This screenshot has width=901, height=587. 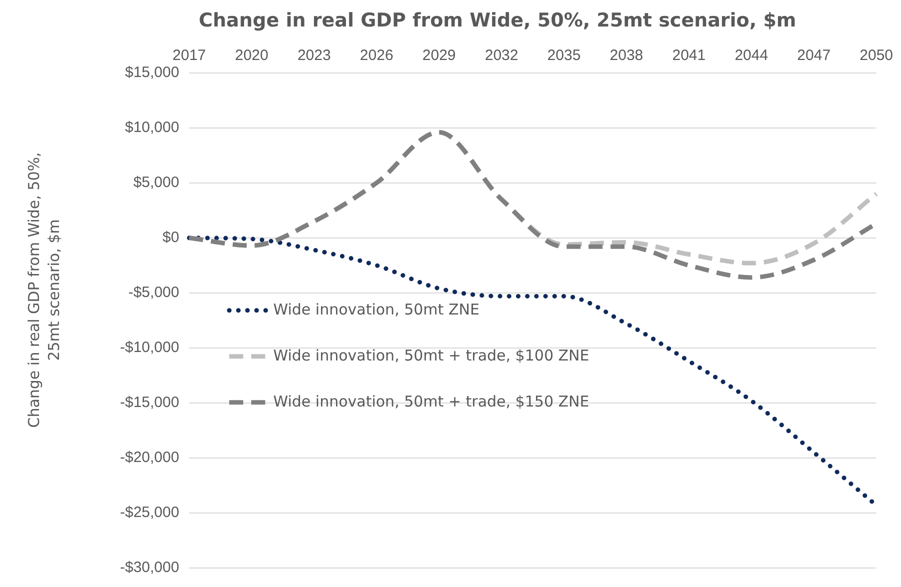 I want to click on x-tick-label: 2026, so click(x=377, y=55).